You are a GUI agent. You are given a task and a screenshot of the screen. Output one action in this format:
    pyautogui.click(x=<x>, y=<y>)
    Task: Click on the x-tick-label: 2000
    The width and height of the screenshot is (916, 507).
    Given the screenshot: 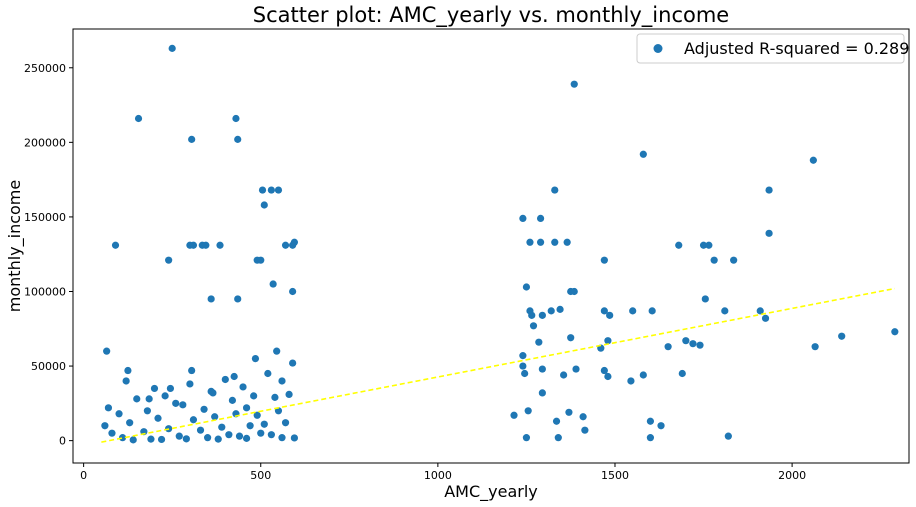 What is the action you would take?
    pyautogui.click(x=792, y=475)
    